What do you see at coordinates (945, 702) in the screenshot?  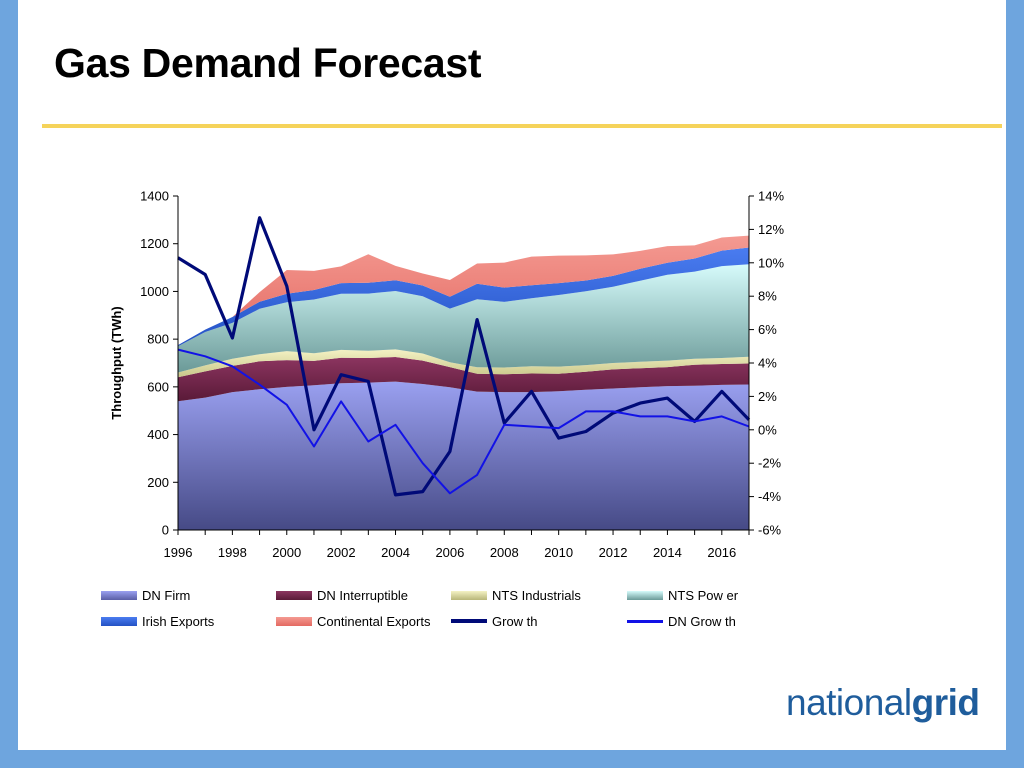 I see `logo-word-grid: grid` at bounding box center [945, 702].